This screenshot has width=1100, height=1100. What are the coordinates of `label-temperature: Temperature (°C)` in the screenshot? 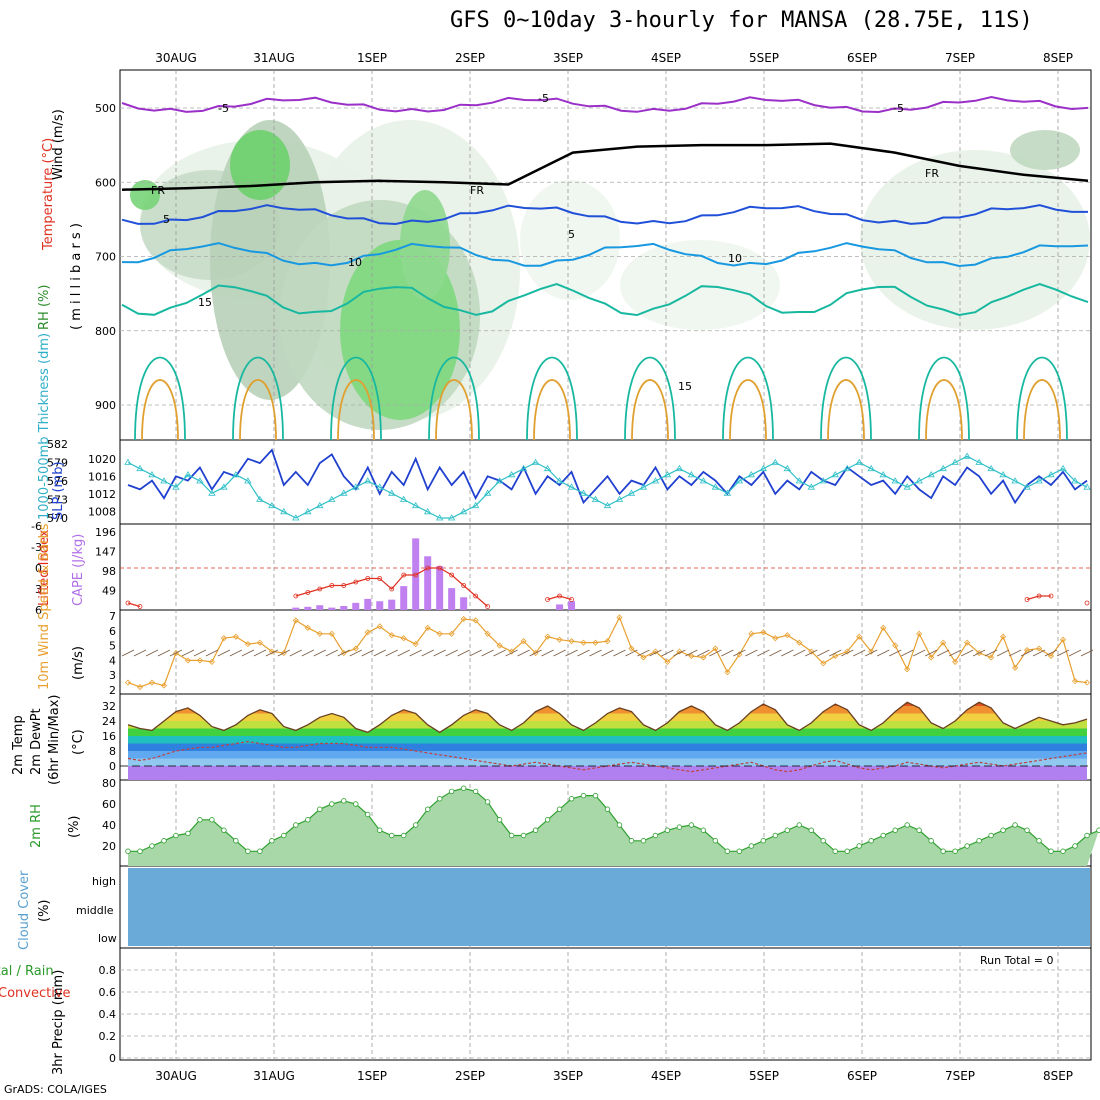 It's located at (48, 194).